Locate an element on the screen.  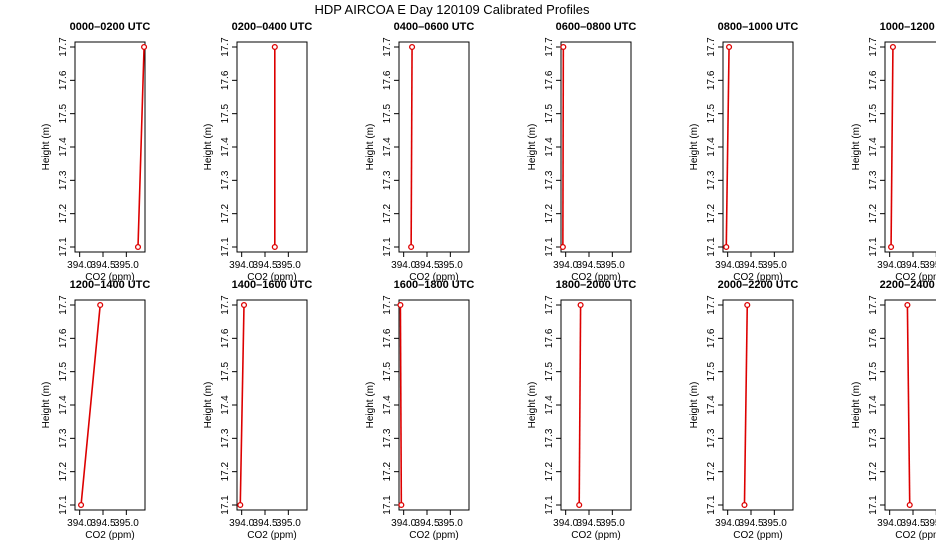
panel-title: 0600–0800 UTC is located at coordinates (596, 27).